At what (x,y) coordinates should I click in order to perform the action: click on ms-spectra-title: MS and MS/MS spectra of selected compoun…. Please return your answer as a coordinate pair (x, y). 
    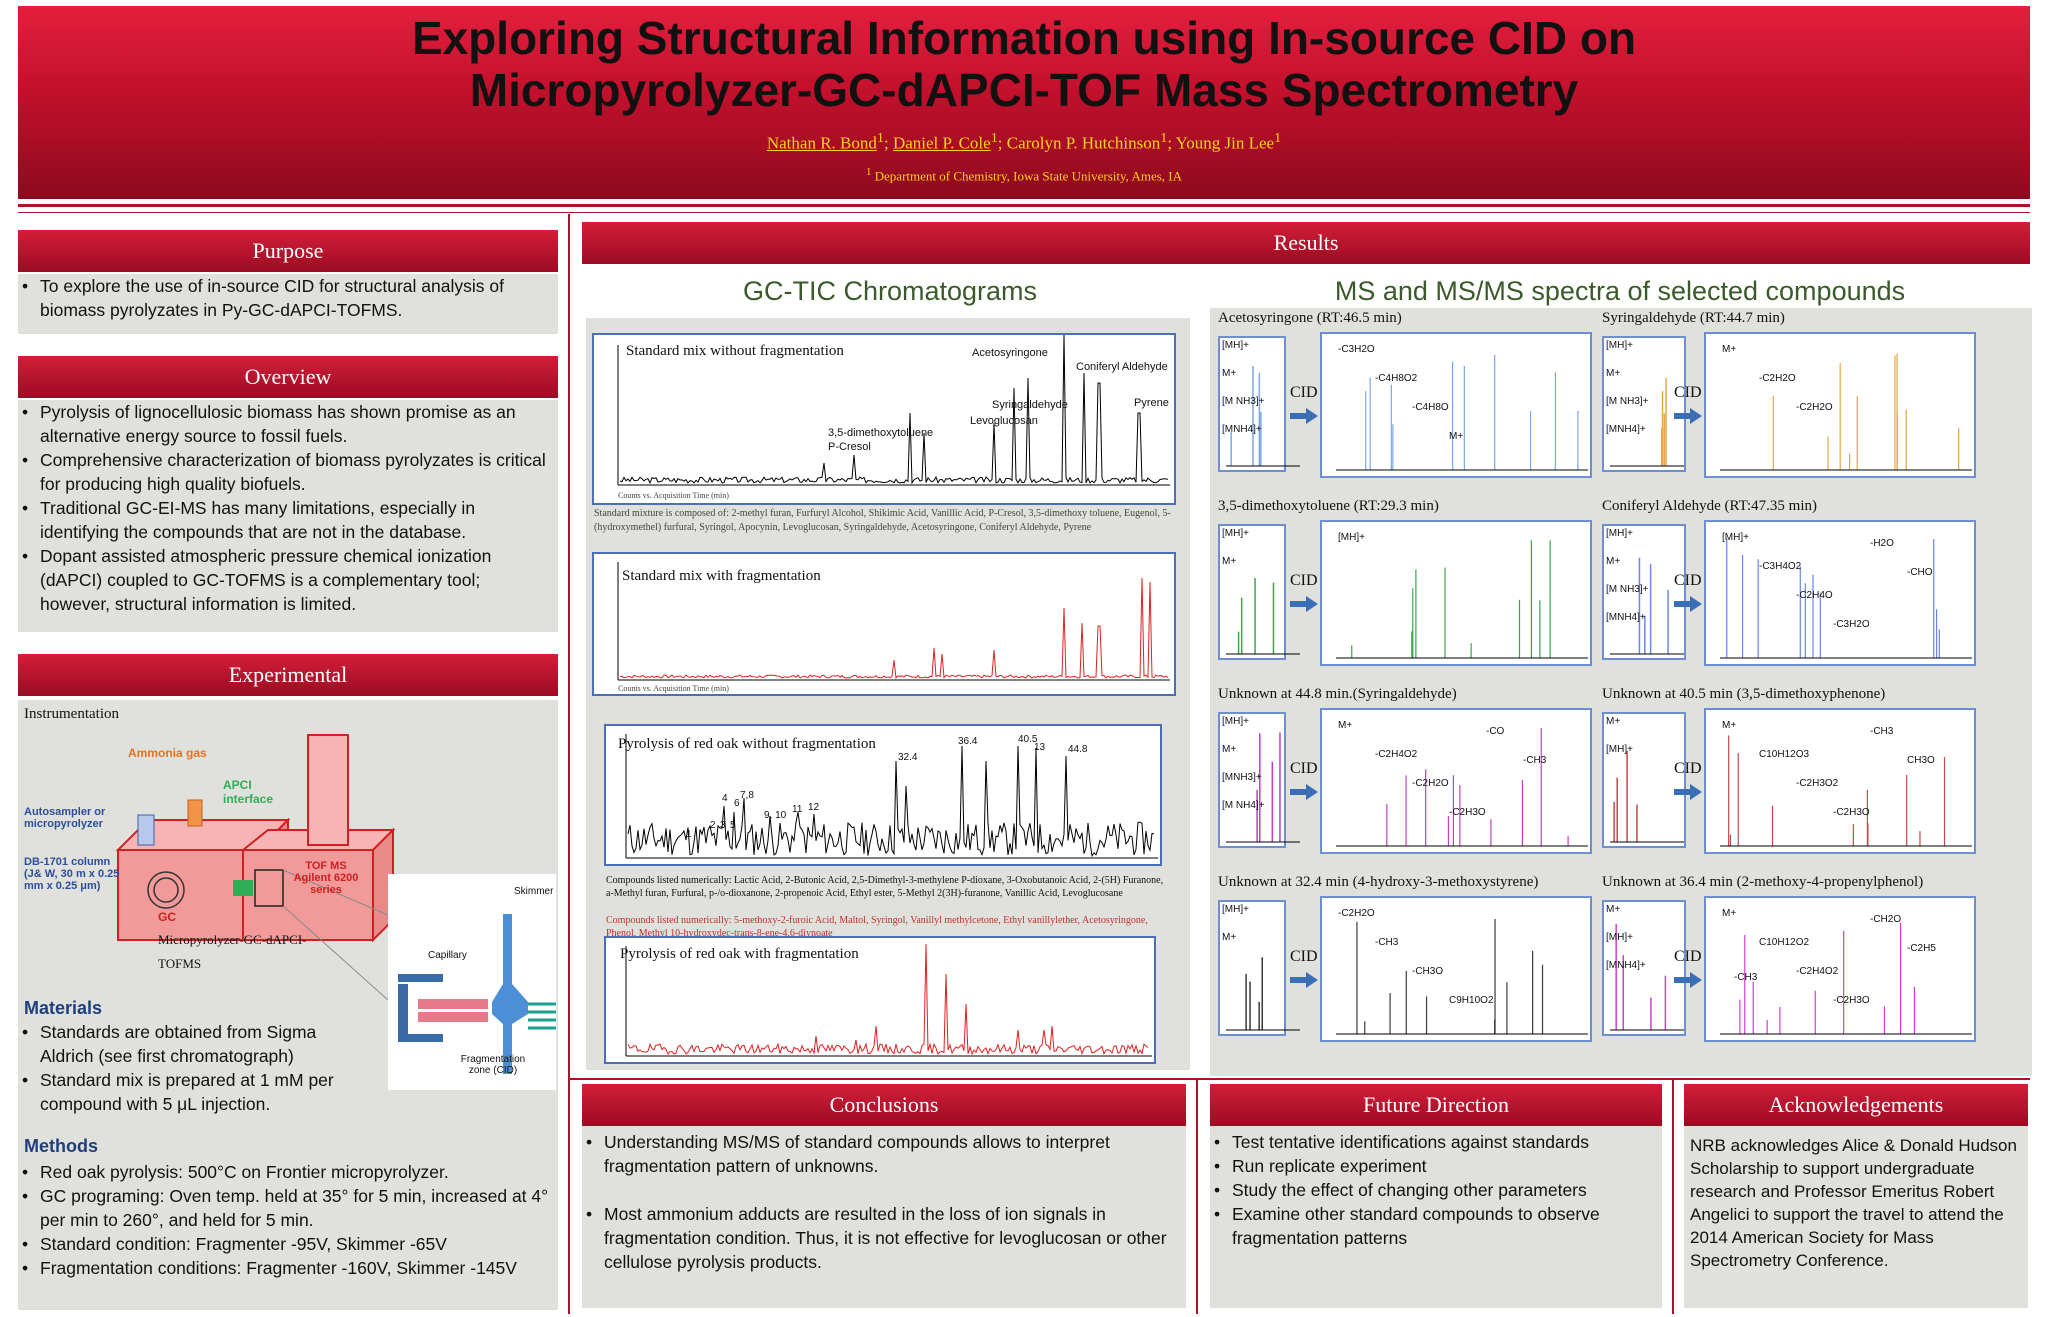
    Looking at the image, I should click on (1620, 291).